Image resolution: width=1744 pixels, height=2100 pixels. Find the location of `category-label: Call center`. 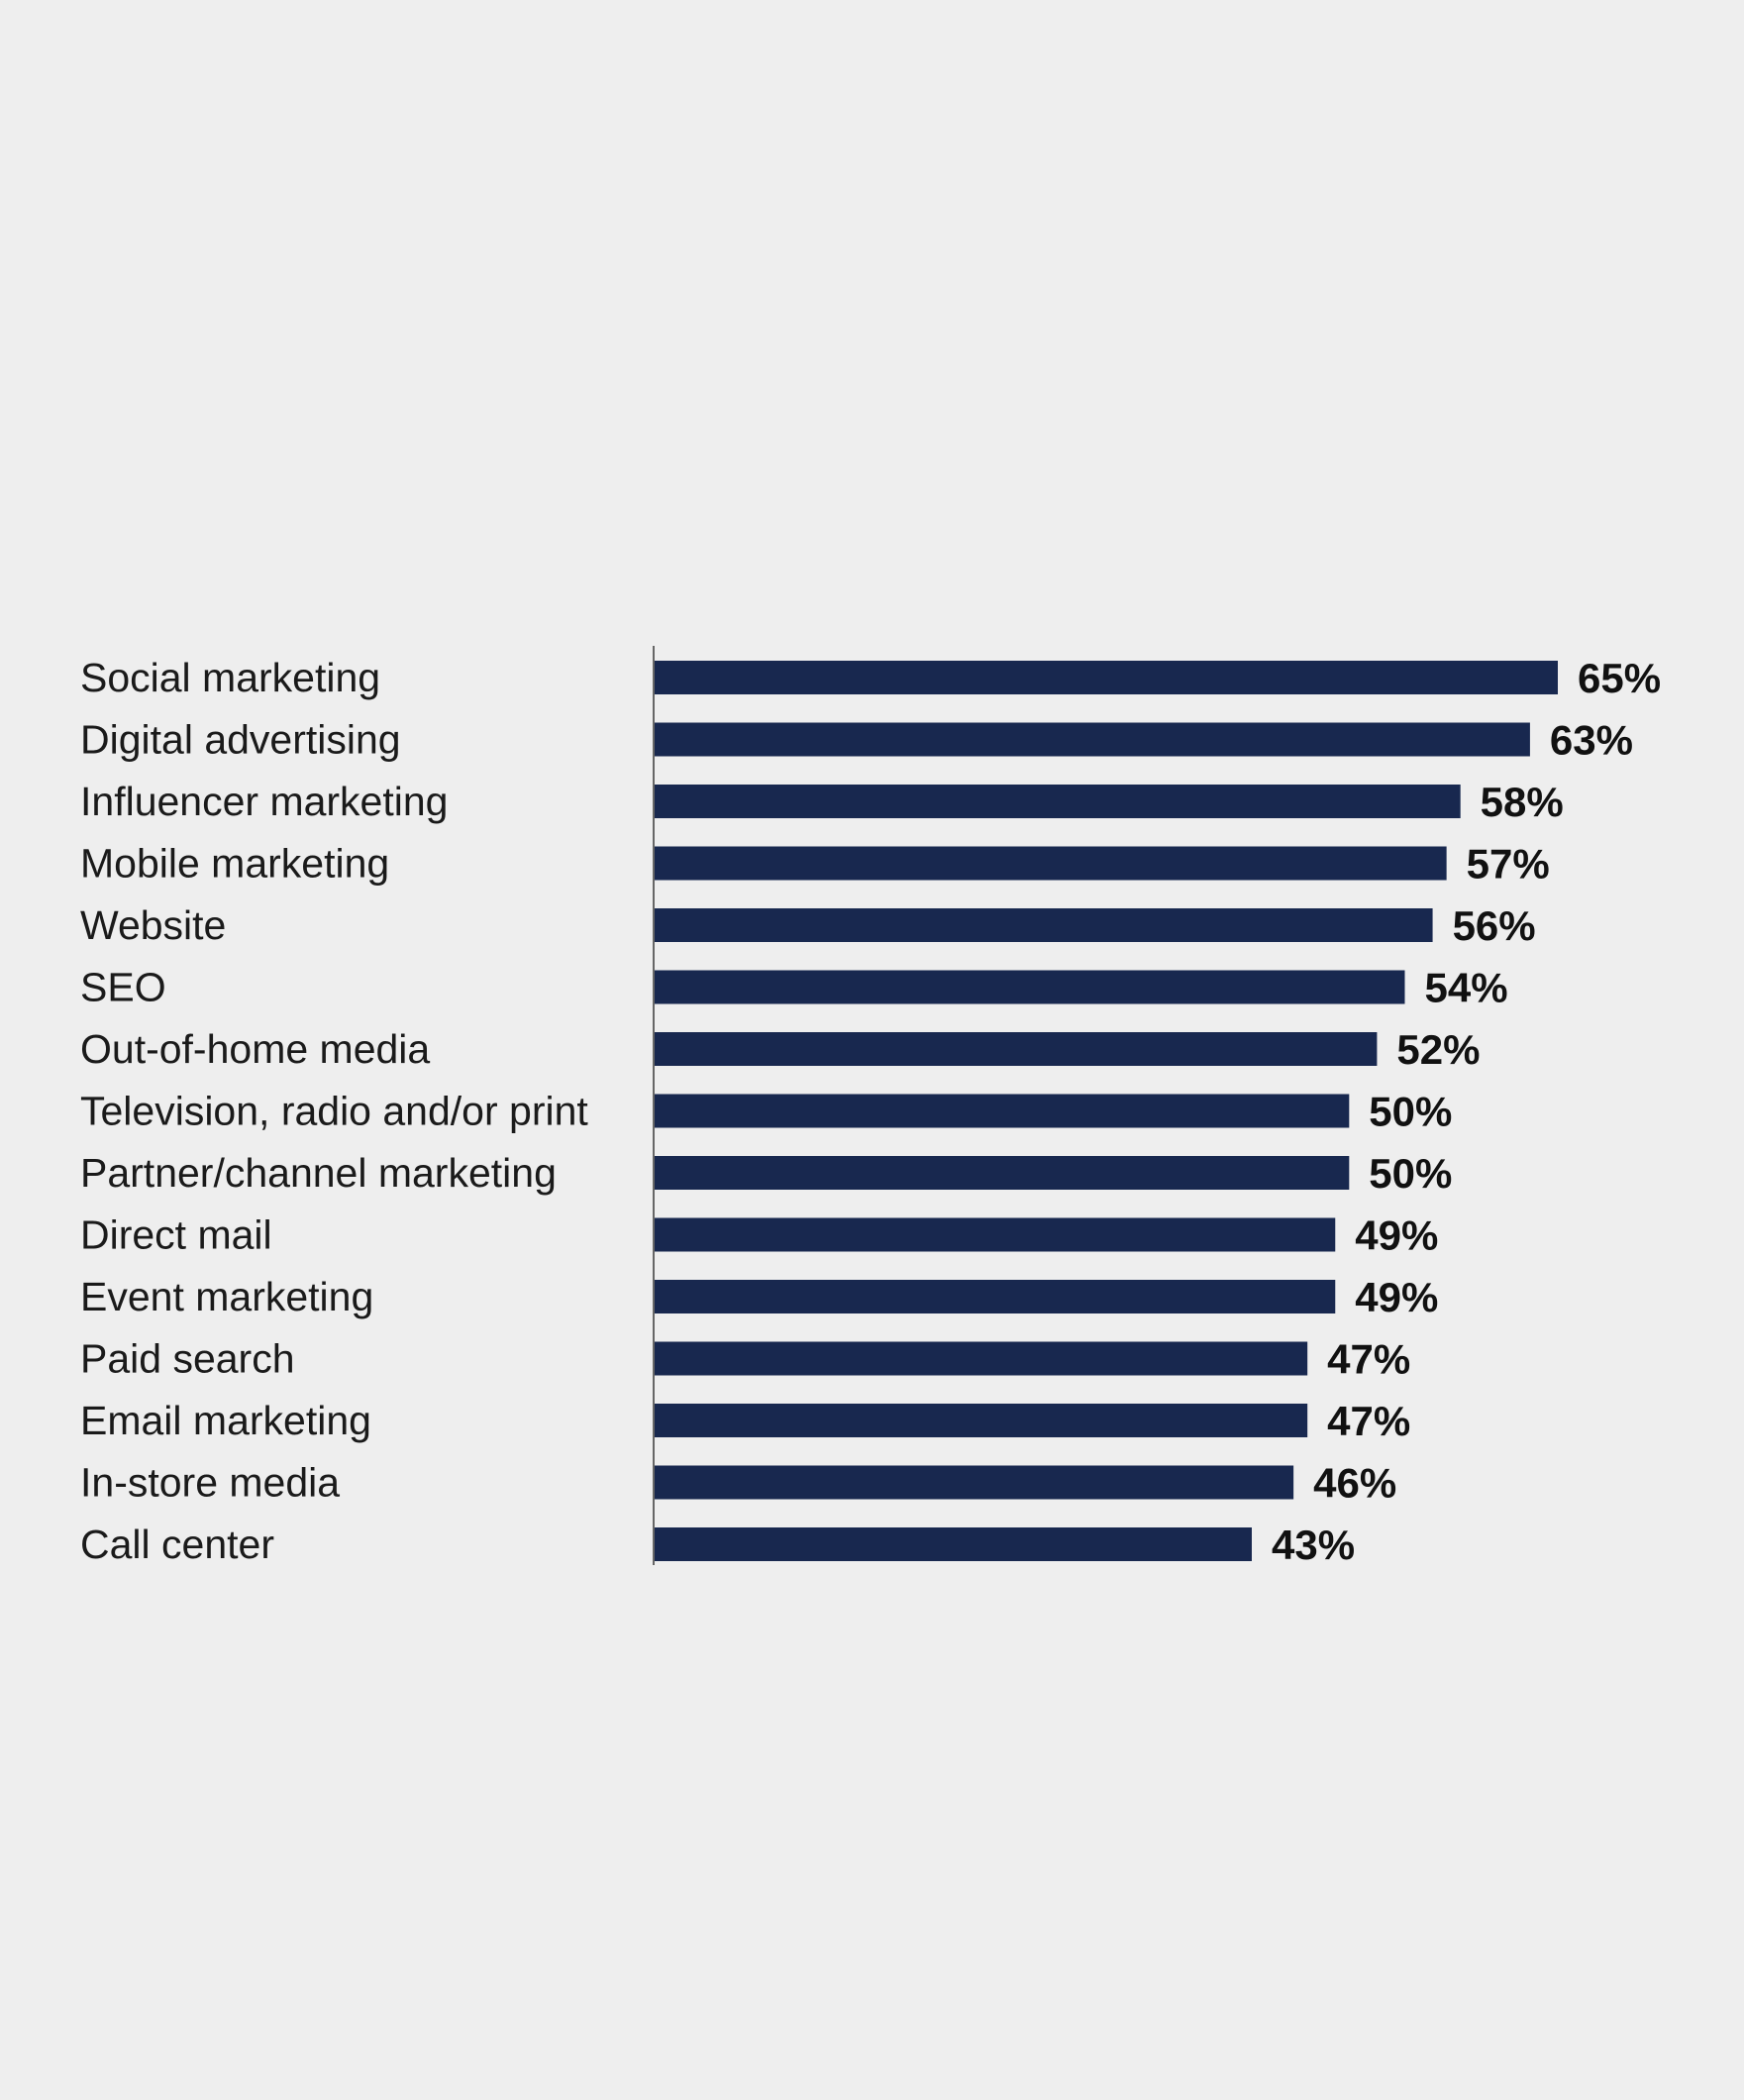

category-label: Call center is located at coordinates (177, 1544).